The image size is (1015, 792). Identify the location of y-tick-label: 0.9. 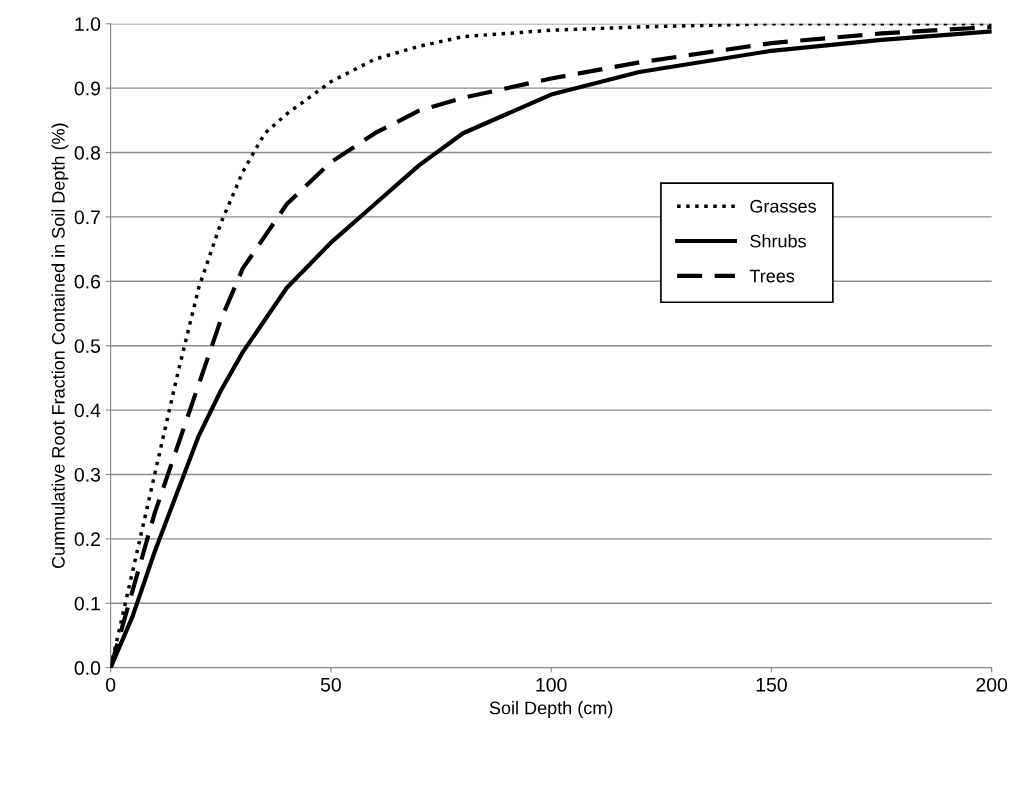
(87, 88).